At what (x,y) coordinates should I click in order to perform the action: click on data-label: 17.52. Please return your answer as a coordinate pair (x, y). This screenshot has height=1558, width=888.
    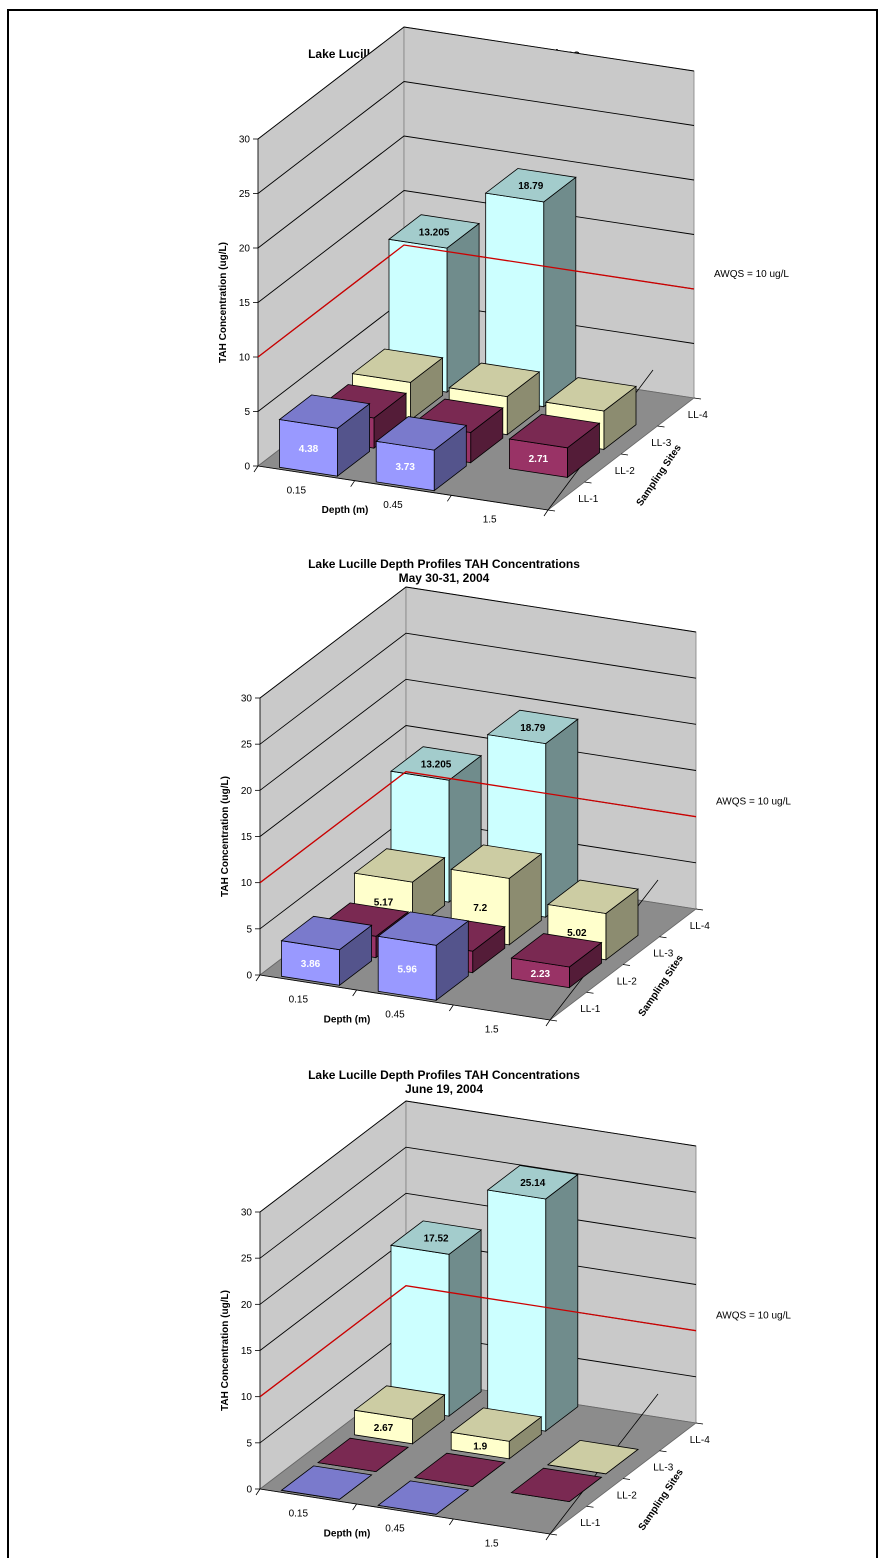
    Looking at the image, I should click on (436, 1239).